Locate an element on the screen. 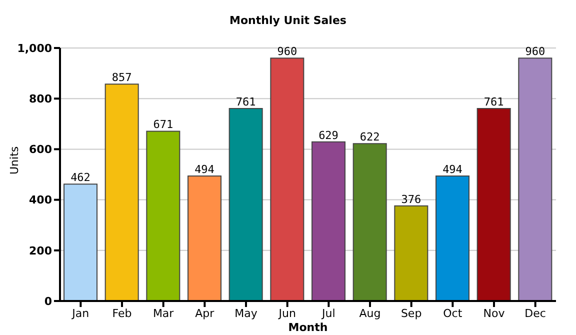 Image resolution: width=576 pixels, height=335 pixels. x-tick-label: Dec is located at coordinates (535, 313).